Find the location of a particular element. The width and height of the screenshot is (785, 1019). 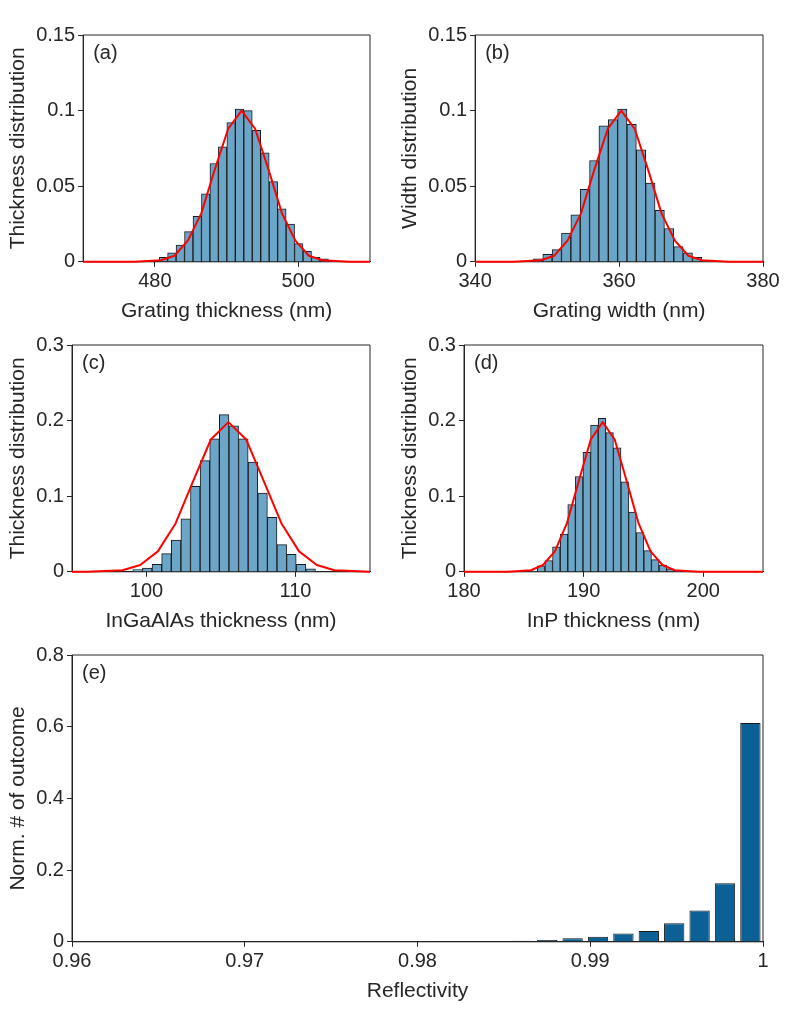

x-tick-label: 0.97 is located at coordinates (245, 960).